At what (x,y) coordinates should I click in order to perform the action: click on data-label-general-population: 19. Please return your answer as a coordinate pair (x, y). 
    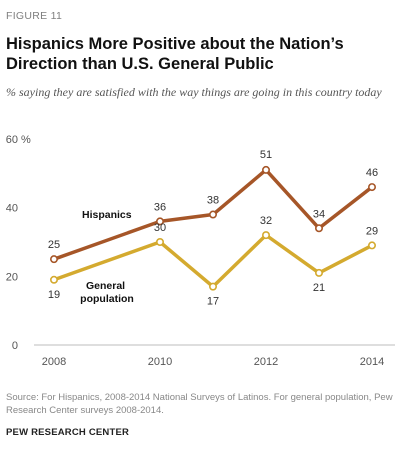
    Looking at the image, I should click on (54, 295).